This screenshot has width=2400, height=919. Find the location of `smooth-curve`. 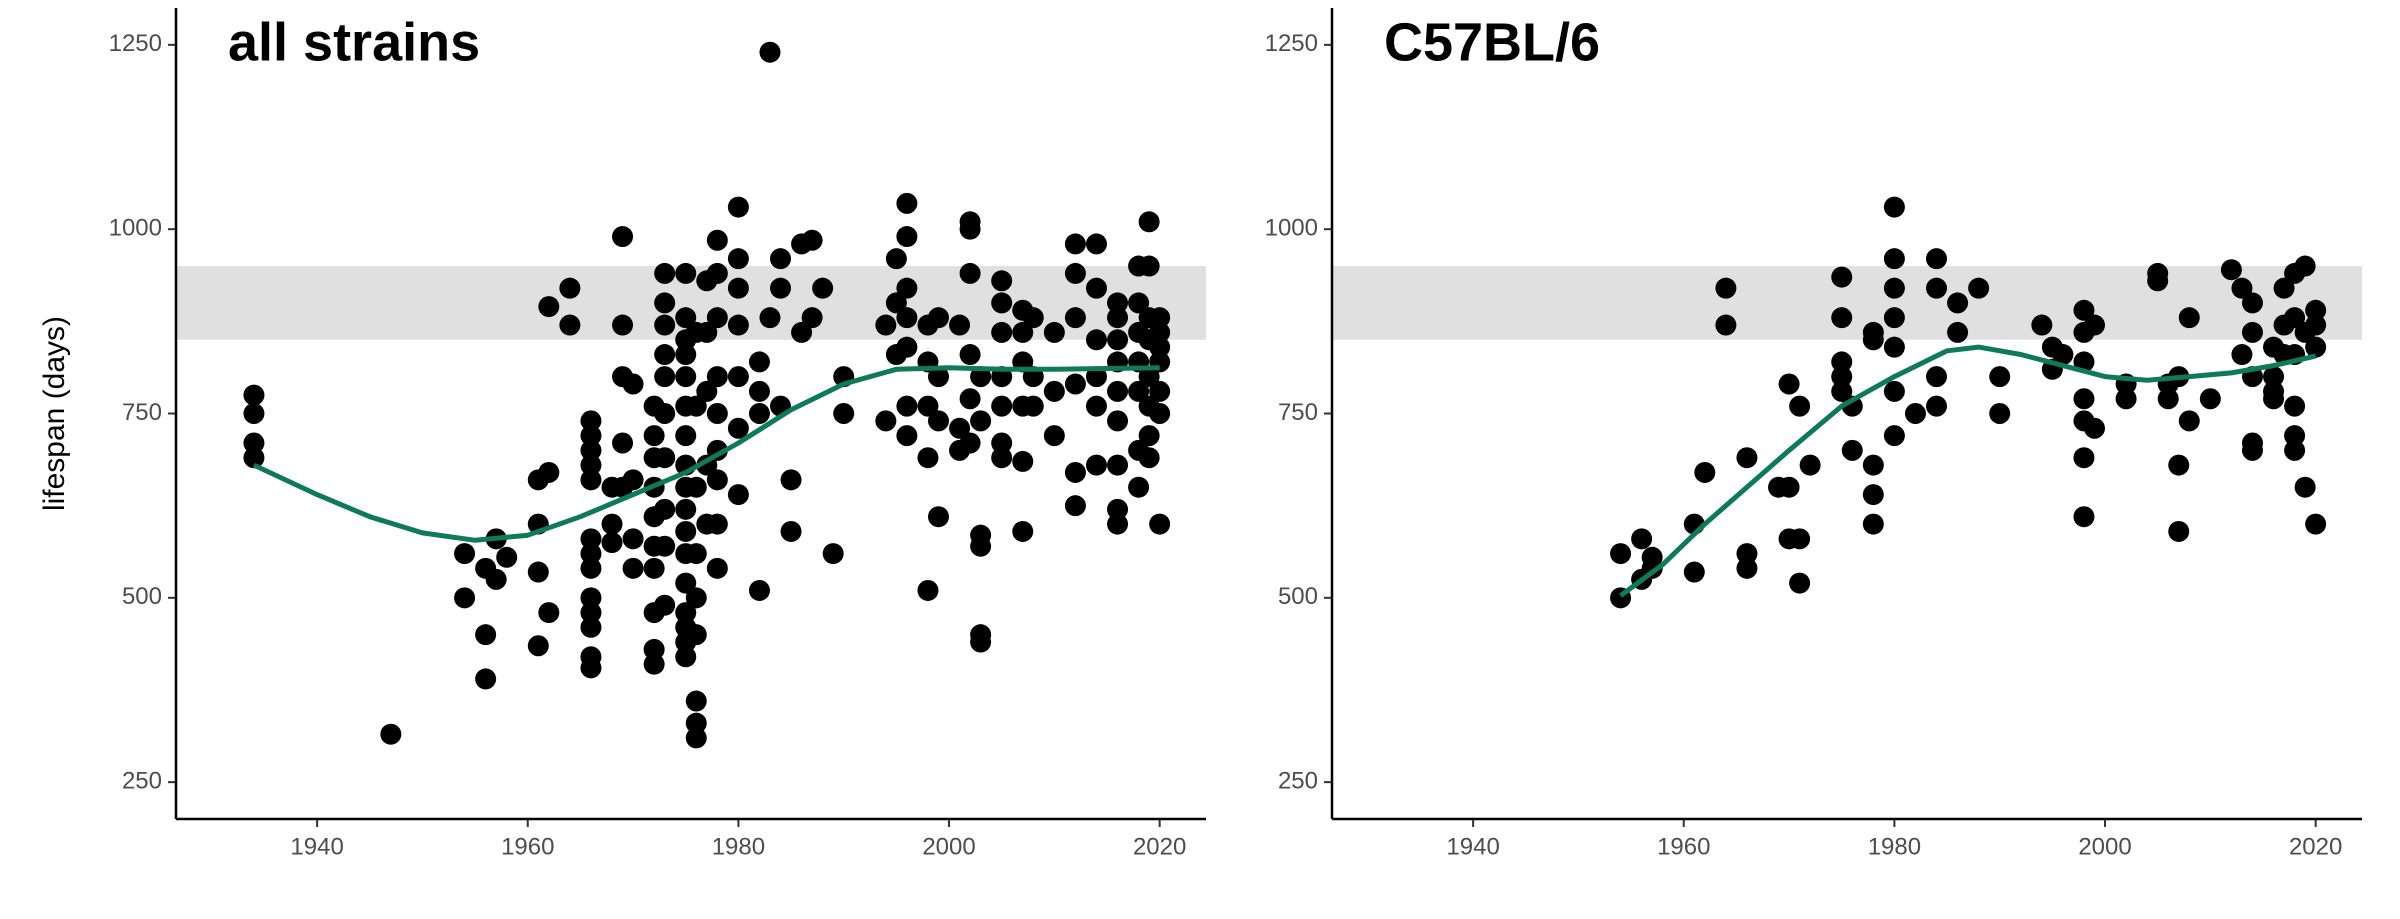

smooth-curve is located at coordinates (1968, 471).